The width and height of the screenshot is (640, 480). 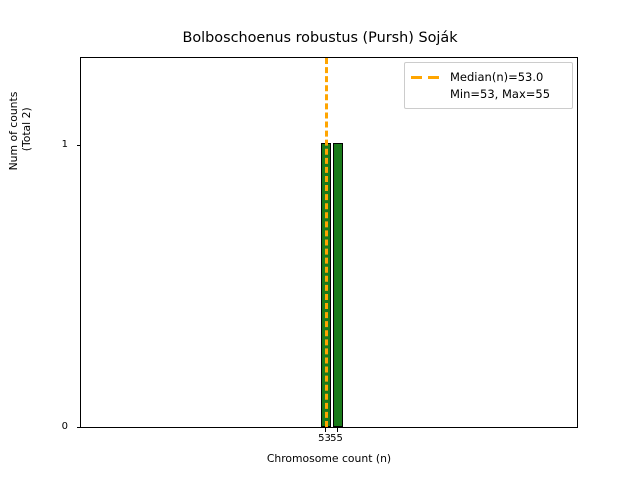 I want to click on dashed-line-swatch-icon, so click(x=427, y=77).